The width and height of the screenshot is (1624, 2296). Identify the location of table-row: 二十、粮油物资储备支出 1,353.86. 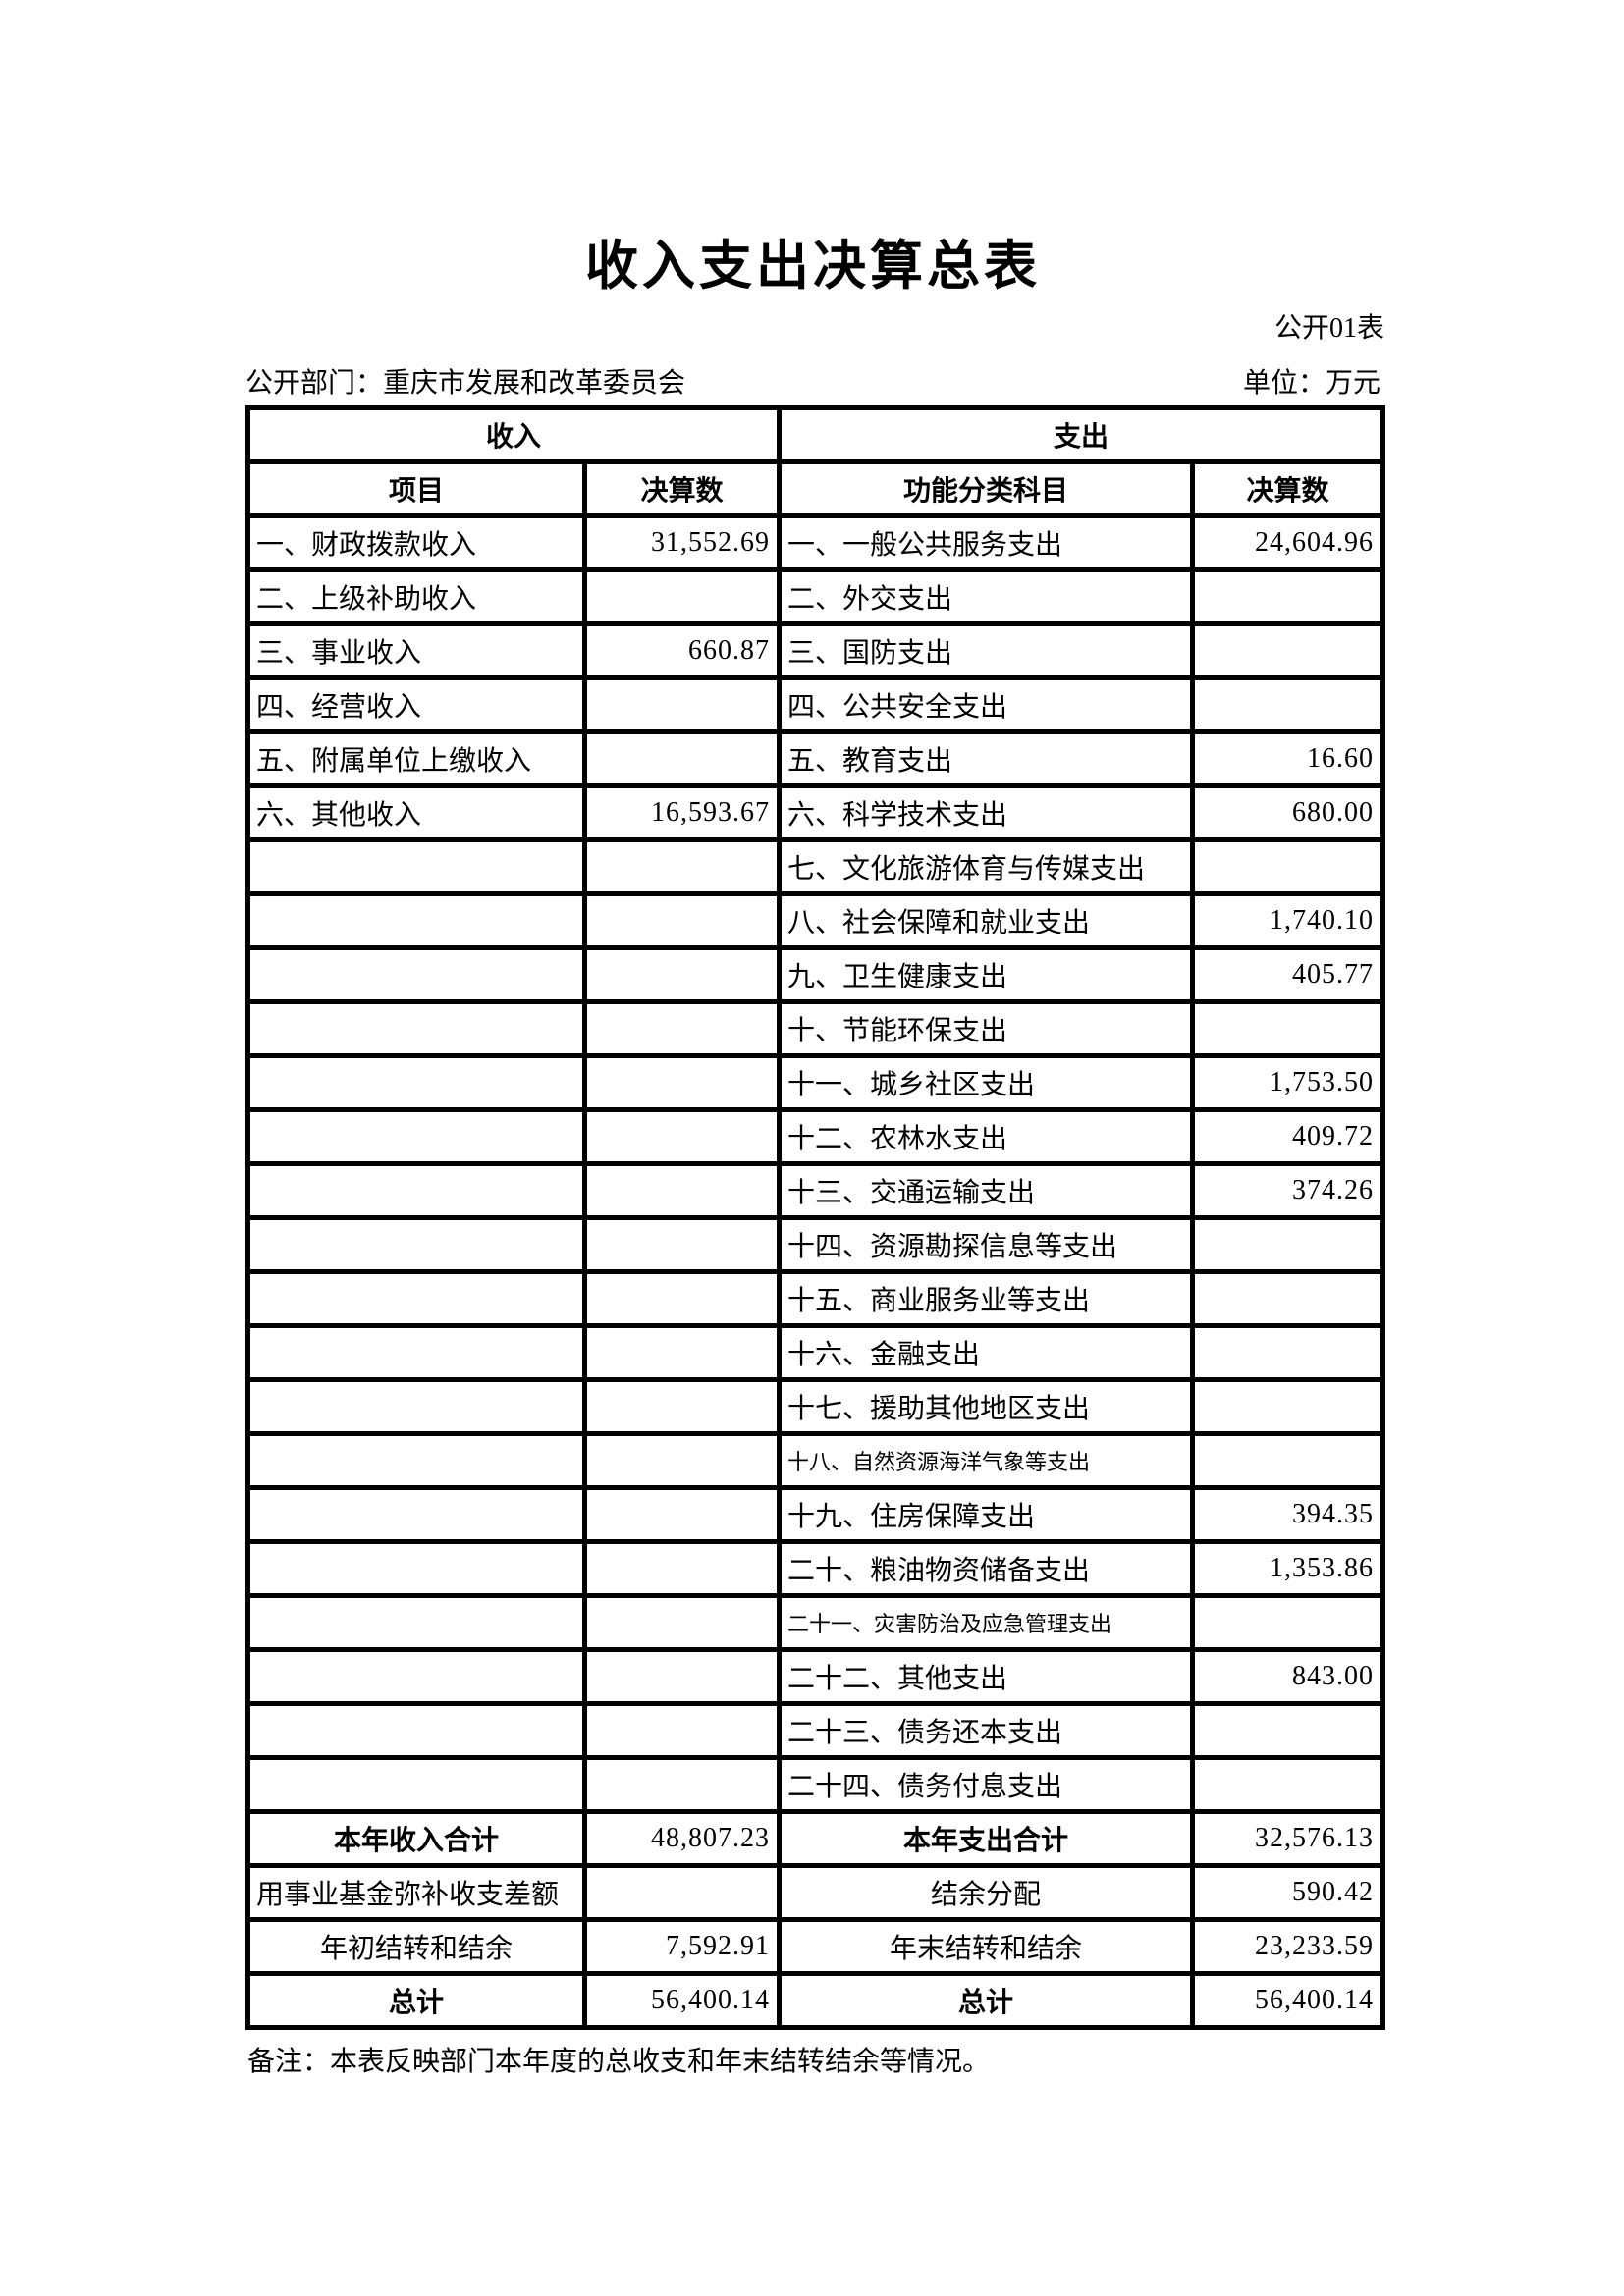
(815, 1569).